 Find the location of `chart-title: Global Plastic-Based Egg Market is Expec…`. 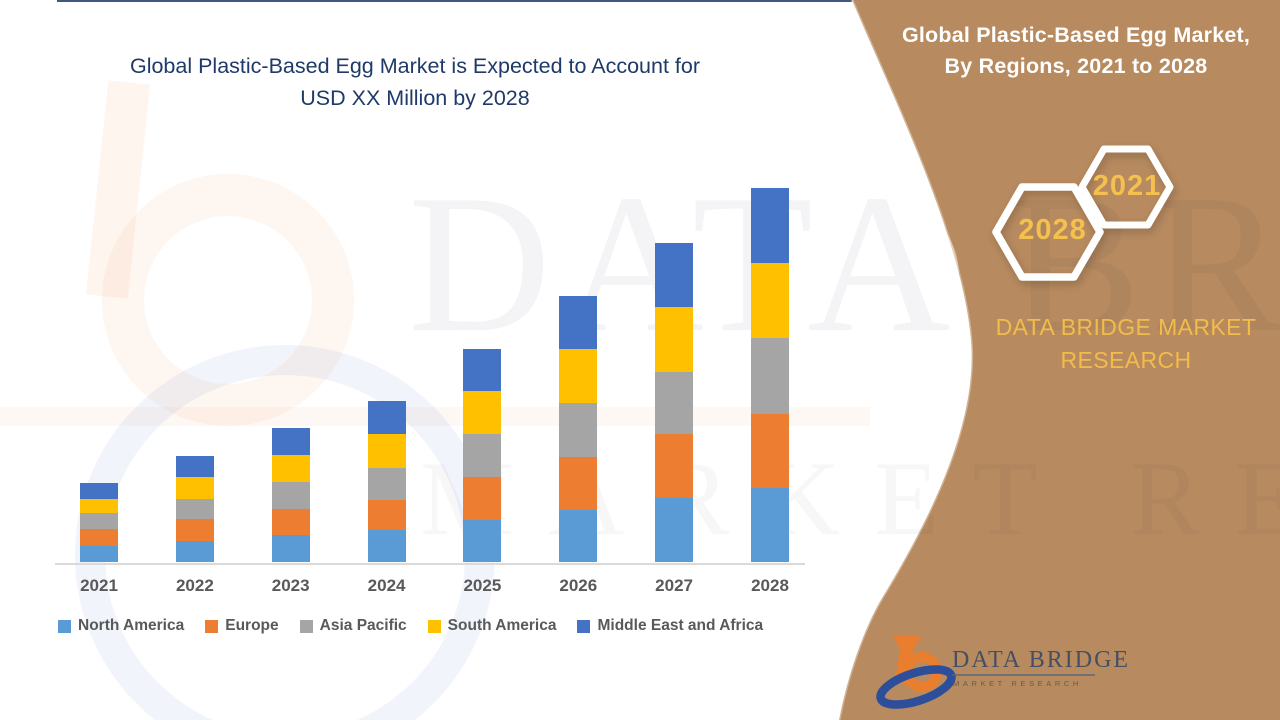

chart-title: Global Plastic-Based Egg Market is Expec… is located at coordinates (415, 82).